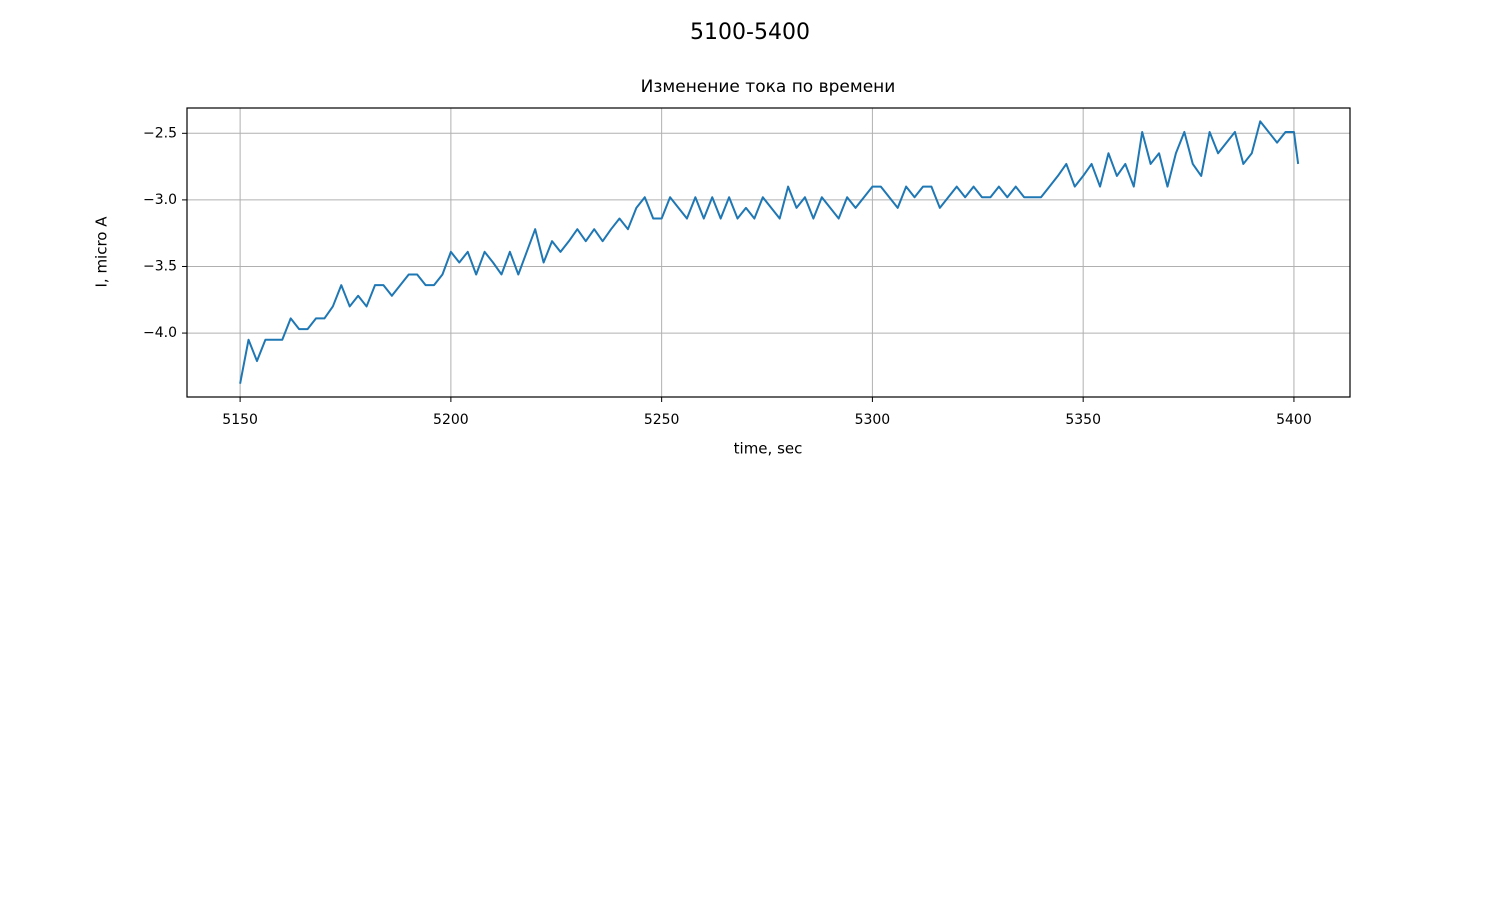 The width and height of the screenshot is (1500, 900). Describe the element at coordinates (768, 449) in the screenshot. I see `x-axis-label: time, sec` at that location.